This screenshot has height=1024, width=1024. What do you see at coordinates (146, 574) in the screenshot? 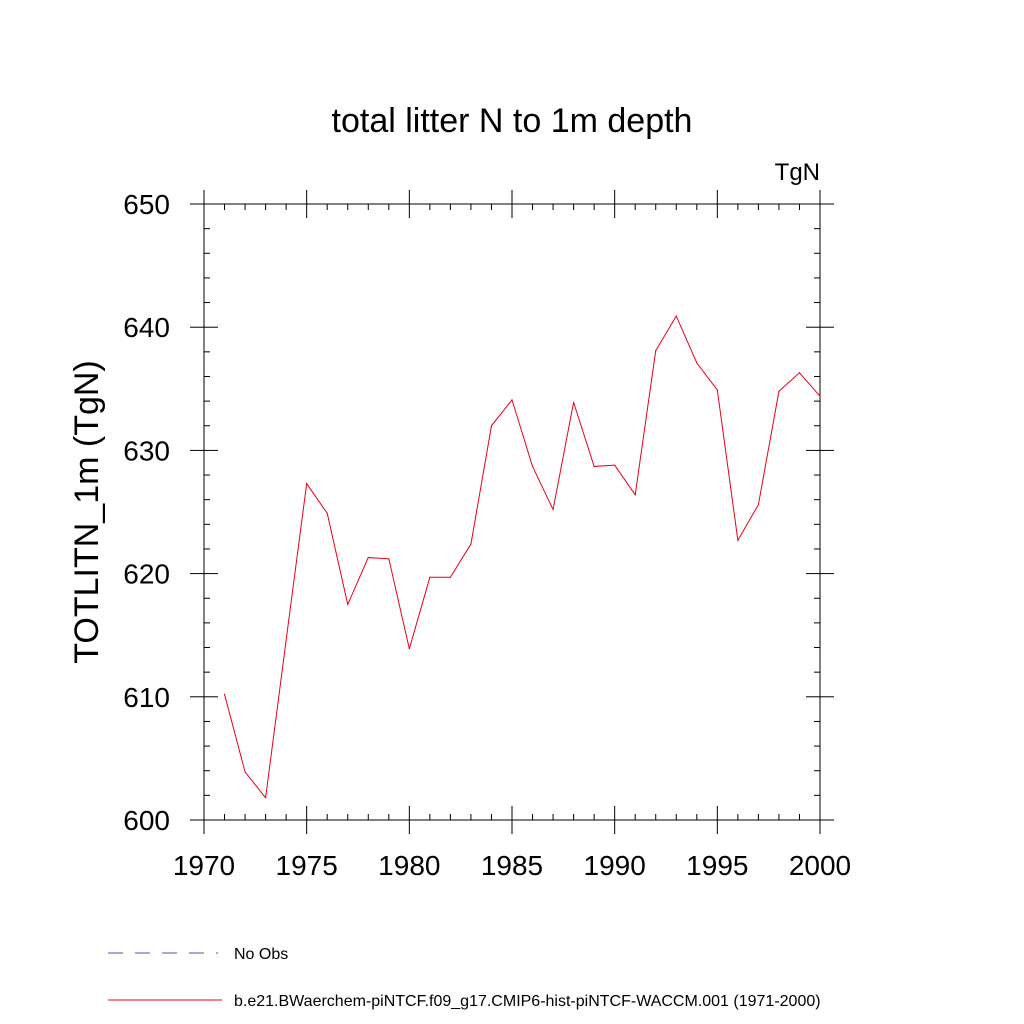
I see `y-tick-label: 620` at bounding box center [146, 574].